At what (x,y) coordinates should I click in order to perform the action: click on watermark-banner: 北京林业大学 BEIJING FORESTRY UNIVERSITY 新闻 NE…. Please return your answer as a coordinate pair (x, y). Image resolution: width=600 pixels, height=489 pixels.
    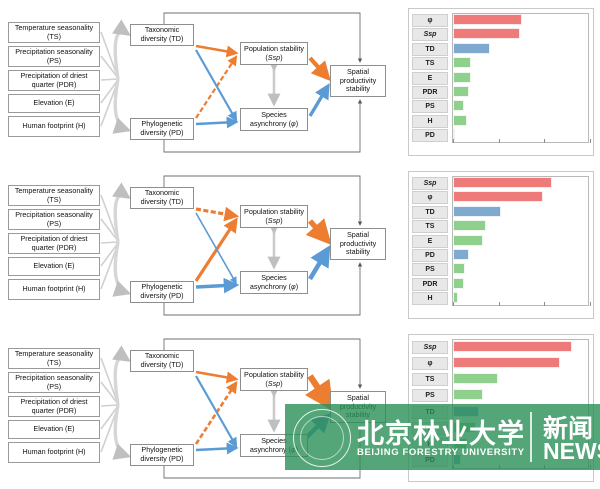
    Looking at the image, I should click on (442, 437).